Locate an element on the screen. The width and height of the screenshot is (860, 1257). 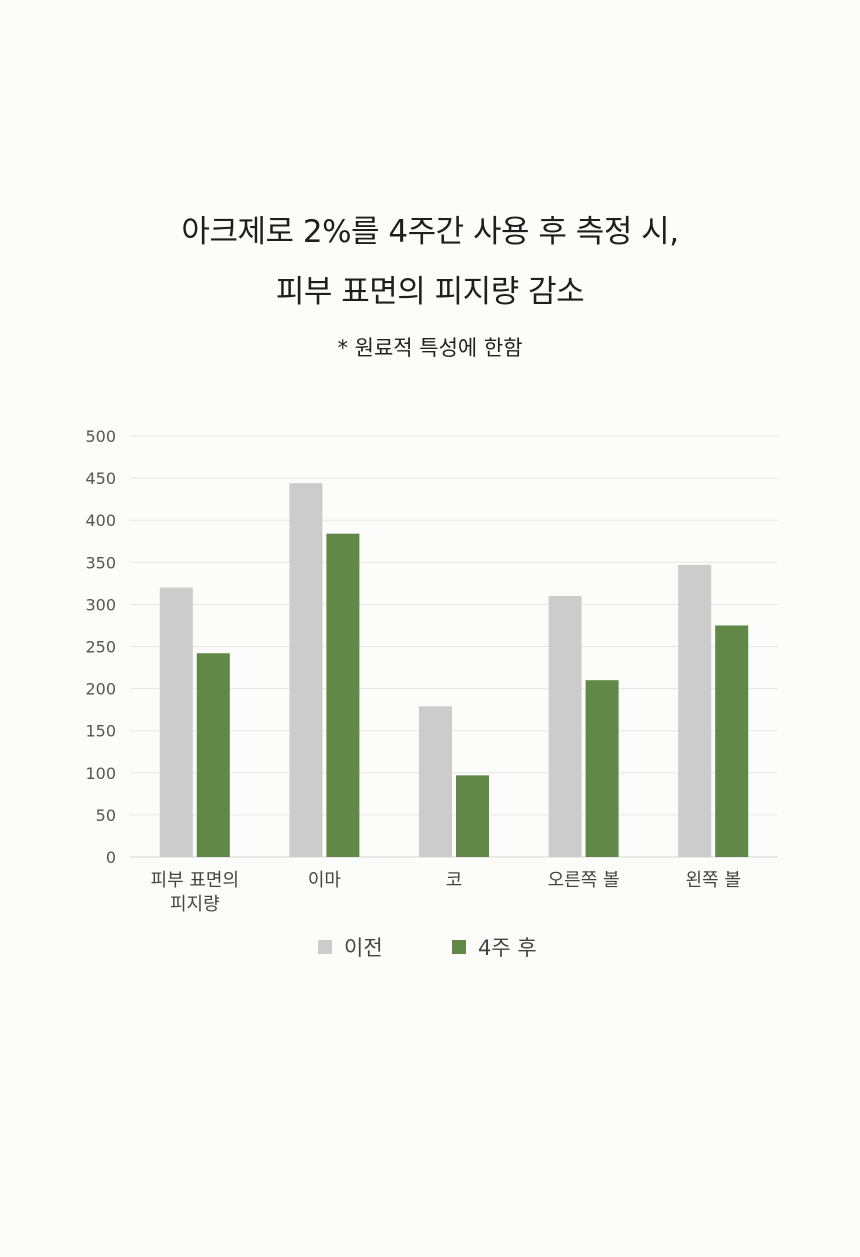
y-axis-ticks: 0 50 100 150 200 250 300 350 400 450 500 is located at coordinates (100, 647).